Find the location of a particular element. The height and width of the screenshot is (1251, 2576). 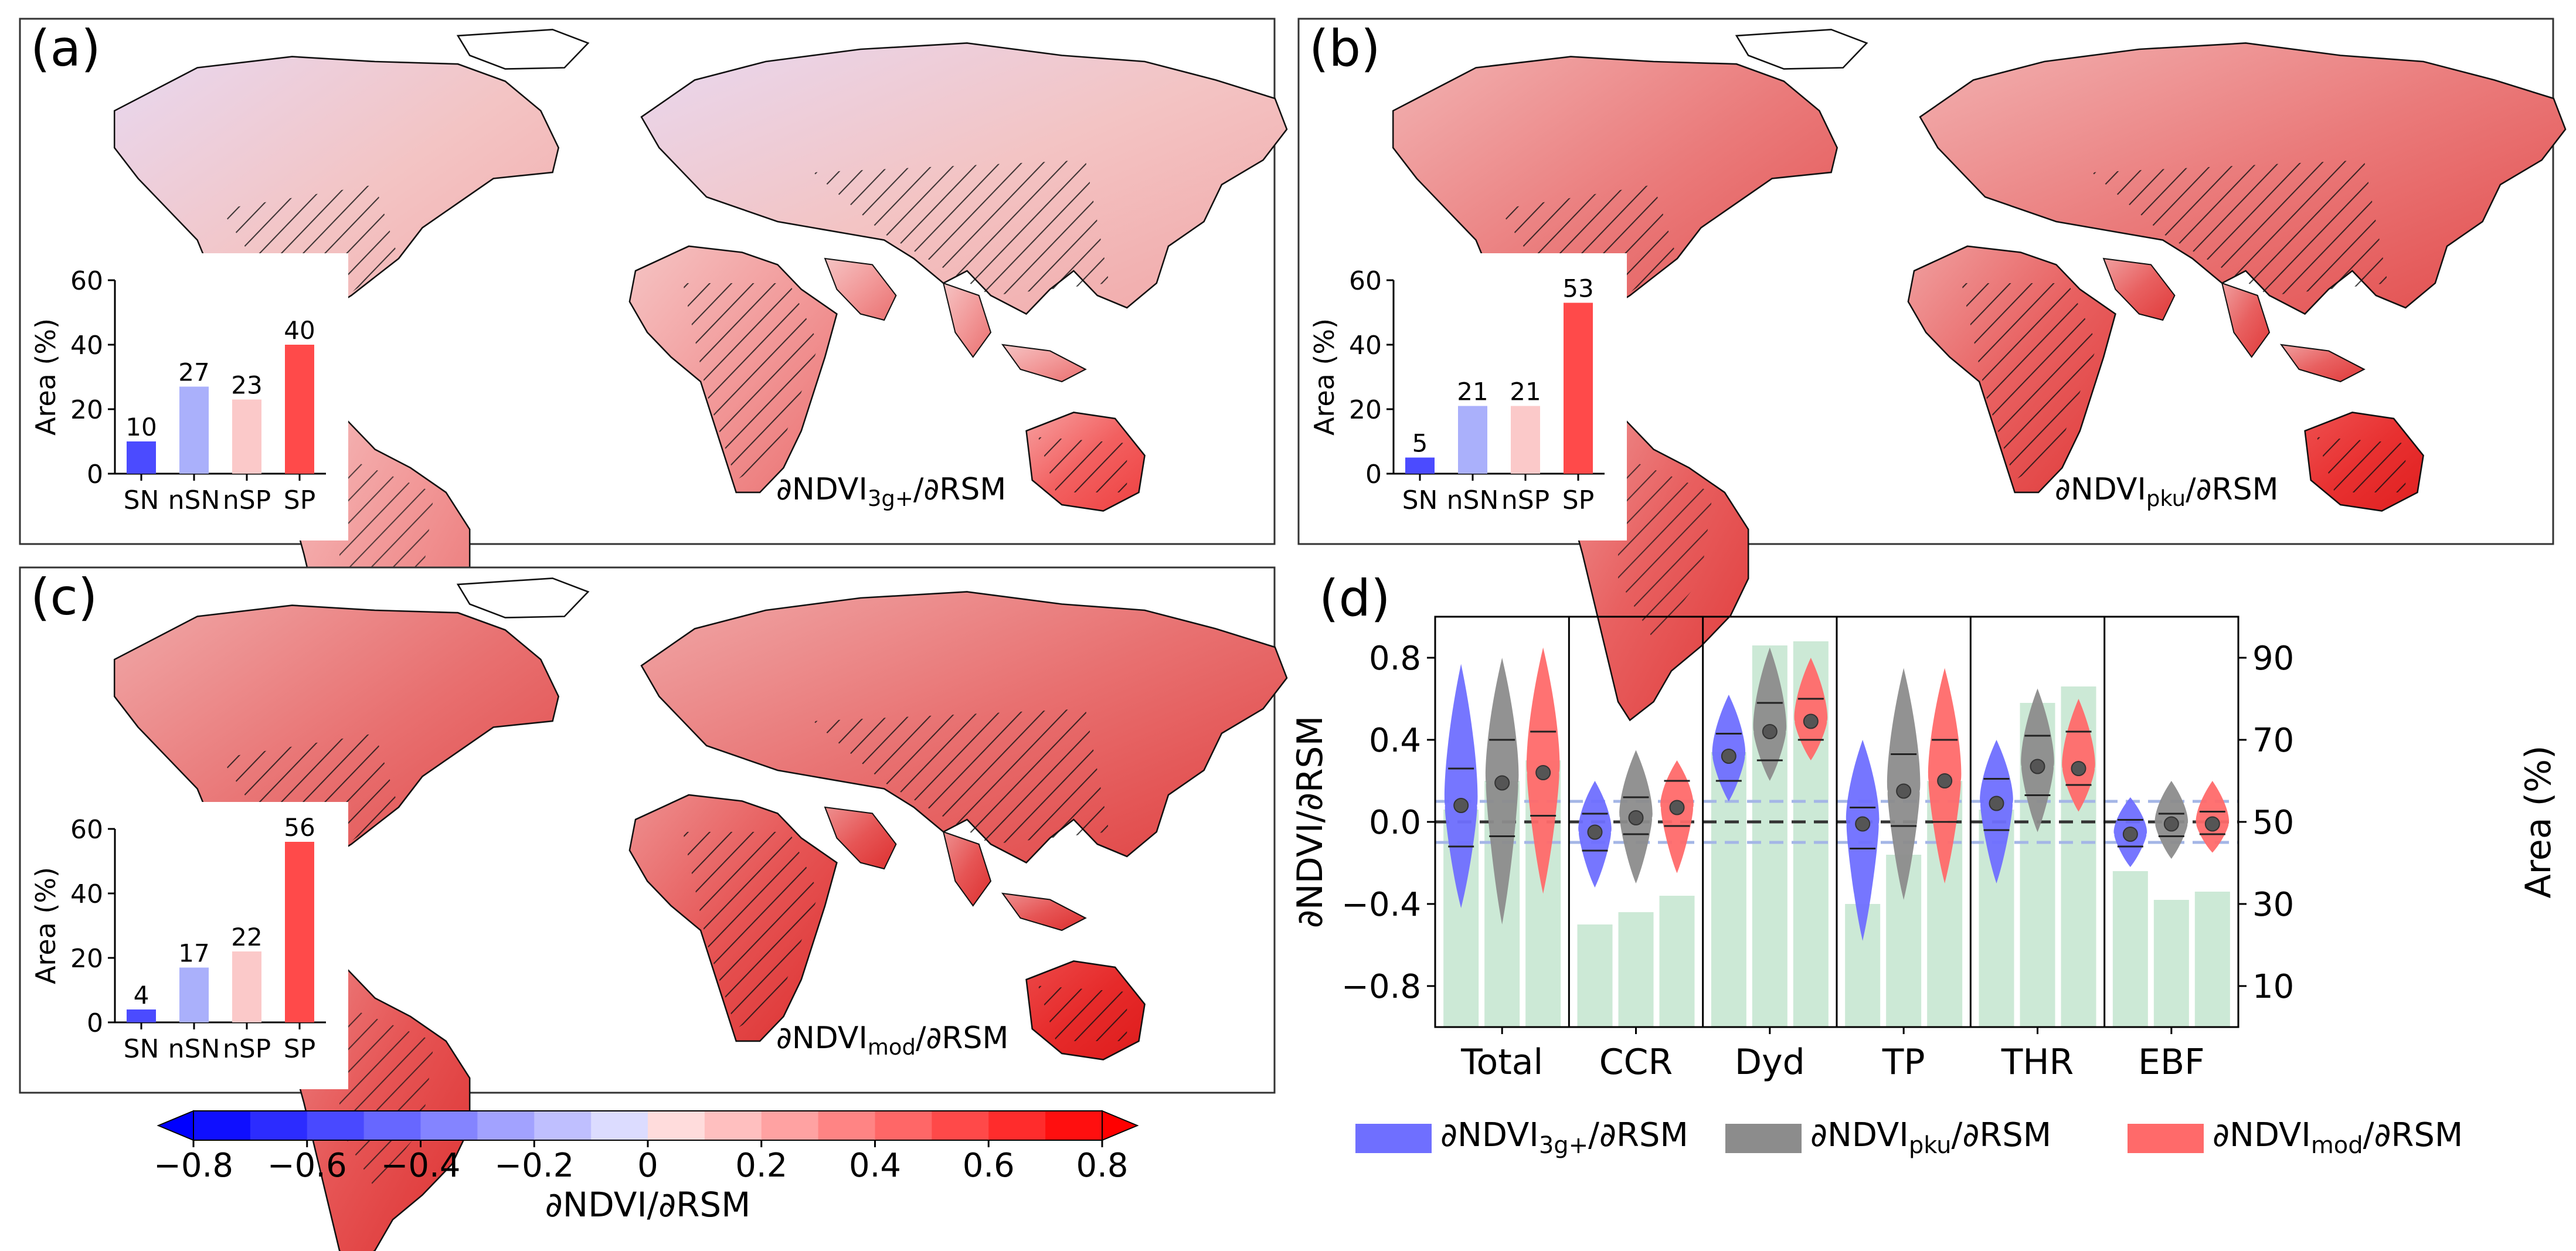

inset-ytick-label-c: 60 is located at coordinates (87, 830).